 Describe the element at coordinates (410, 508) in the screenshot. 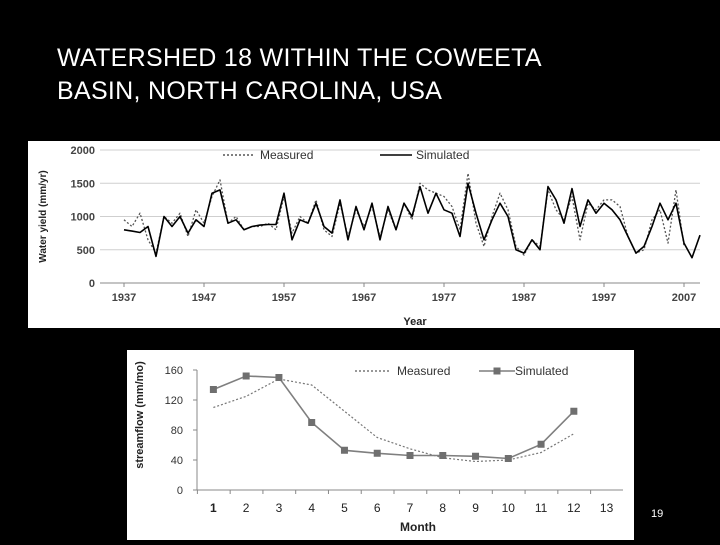

I see `x-tick-label: 7` at that location.